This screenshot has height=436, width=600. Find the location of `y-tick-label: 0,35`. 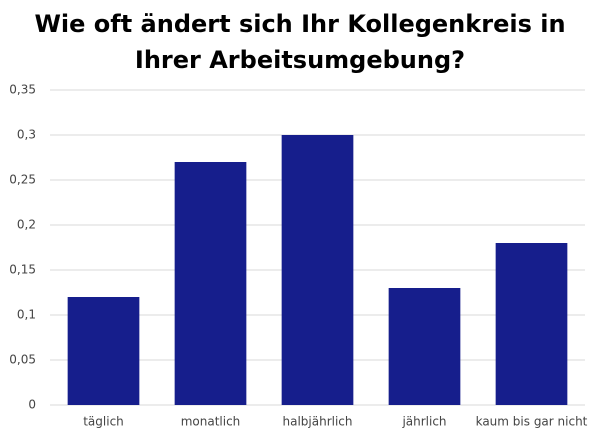

y-tick-label: 0,35 is located at coordinates (22, 90).